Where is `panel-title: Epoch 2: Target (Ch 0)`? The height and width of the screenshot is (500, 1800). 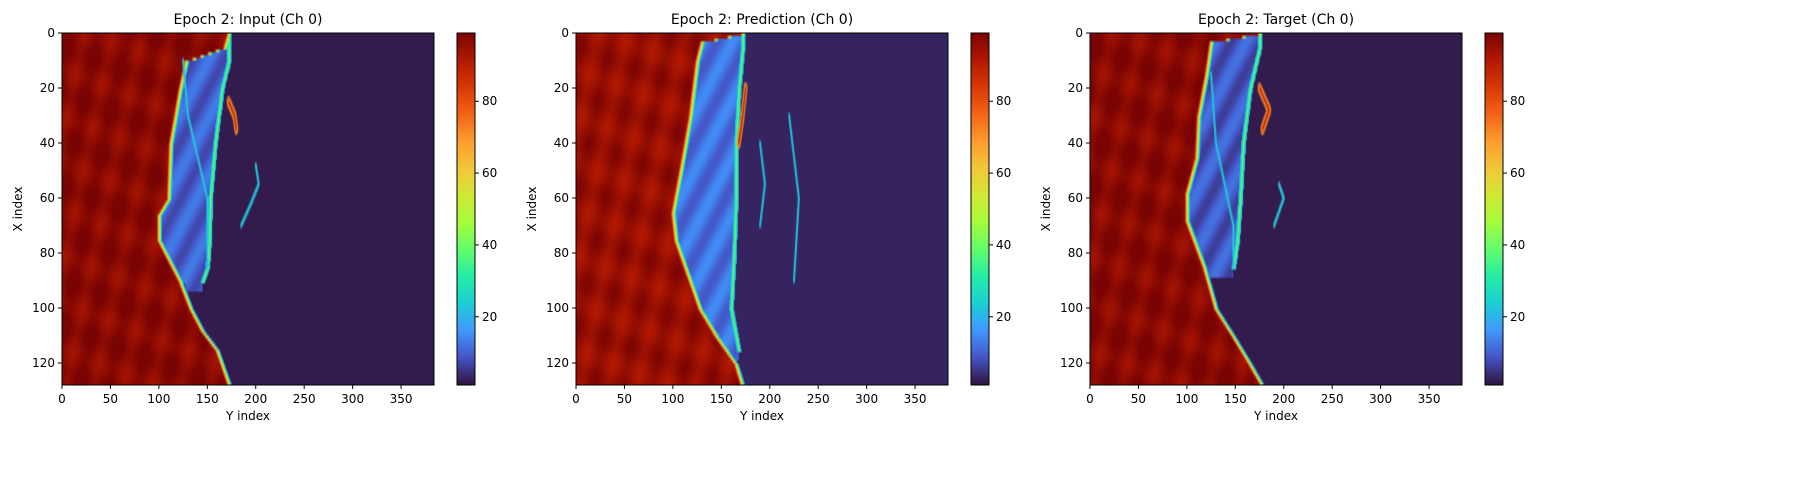
panel-title: Epoch 2: Target (Ch 0) is located at coordinates (1276, 20).